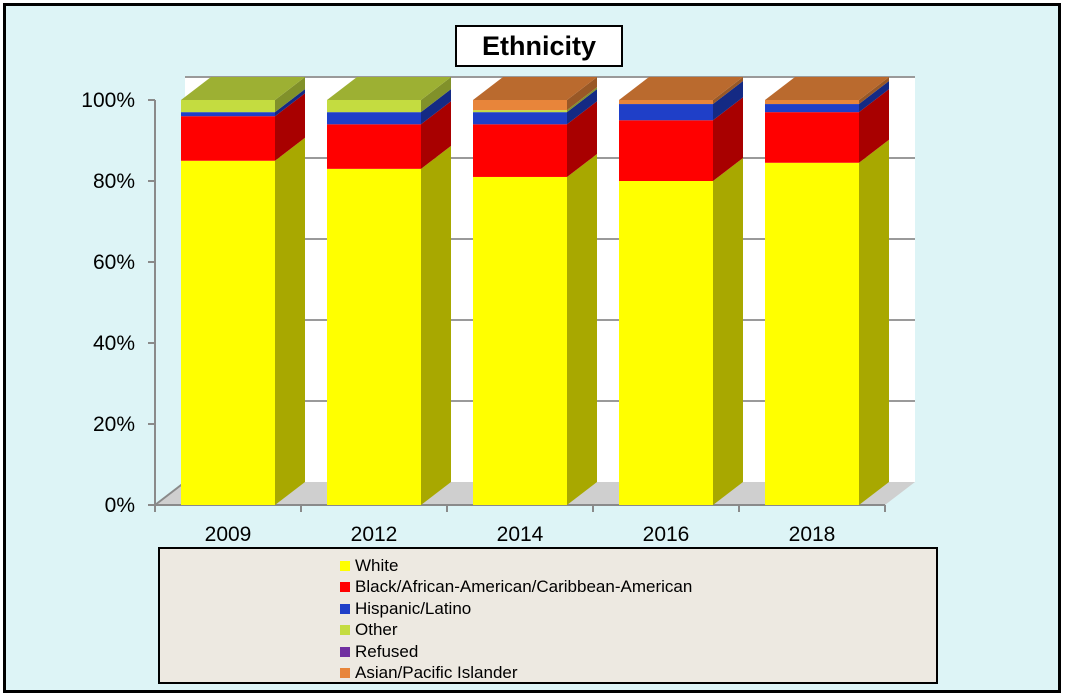 This screenshot has width=1066, height=693. Describe the element at coordinates (377, 565) in the screenshot. I see `legend-label: White` at that location.